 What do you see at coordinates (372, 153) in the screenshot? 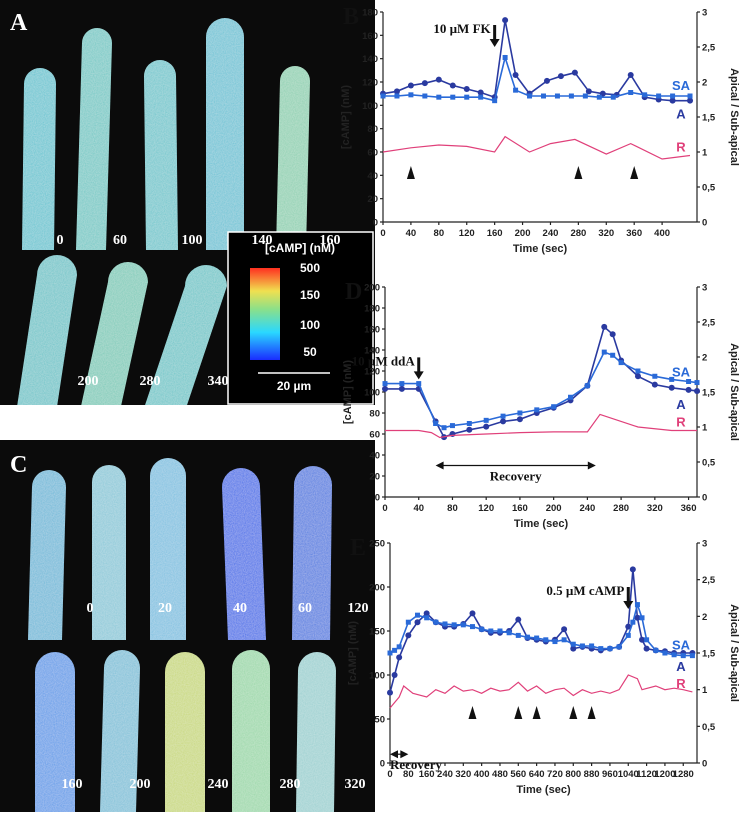
I see `y-tick-label: 60` at bounding box center [372, 153].